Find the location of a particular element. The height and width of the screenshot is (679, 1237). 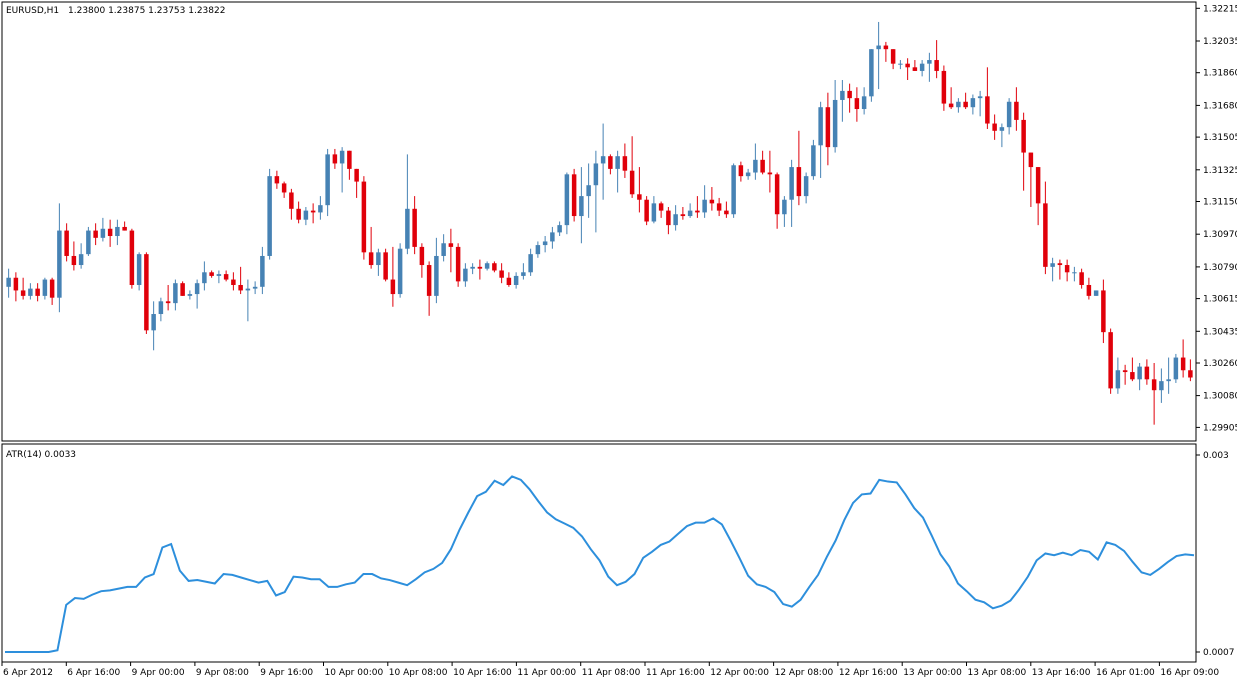

price-tick-label: 1.30615 is located at coordinates (1220, 300).